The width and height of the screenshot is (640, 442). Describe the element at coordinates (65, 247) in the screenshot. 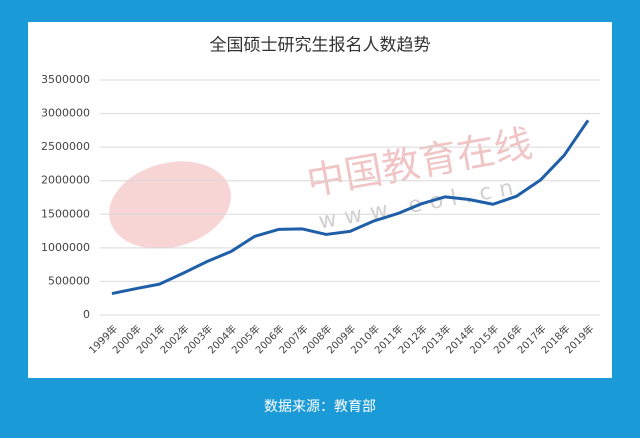

I see `y-tick-label: 1000000` at that location.